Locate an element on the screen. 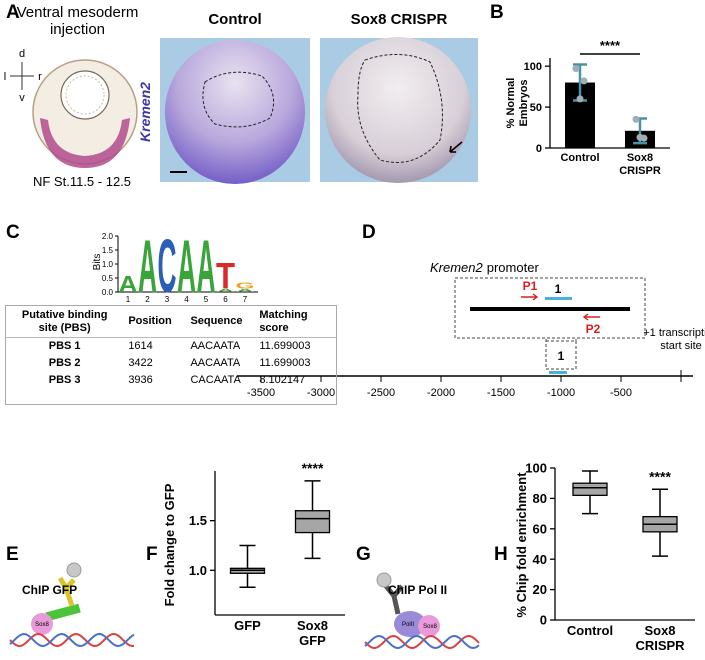 Image resolution: width=705 pixels, height=660 pixels. table-cell: CACAATA is located at coordinates (215, 379).